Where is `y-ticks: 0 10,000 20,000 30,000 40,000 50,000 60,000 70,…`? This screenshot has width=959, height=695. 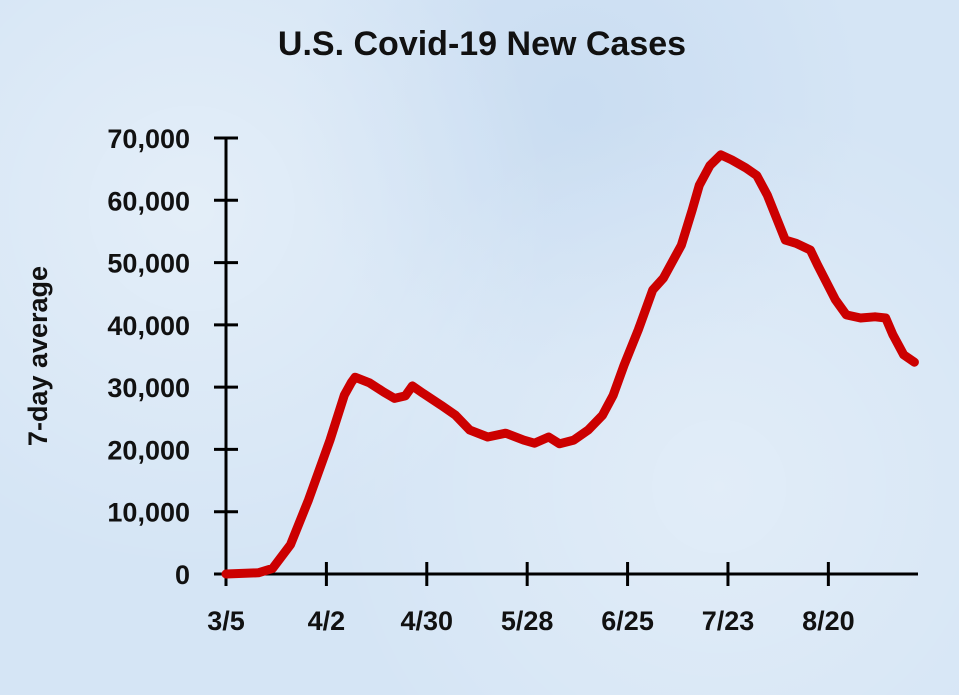 y-ticks: 0 10,000 20,000 30,000 40,000 50,000 60,000 70,… is located at coordinates (172, 357).